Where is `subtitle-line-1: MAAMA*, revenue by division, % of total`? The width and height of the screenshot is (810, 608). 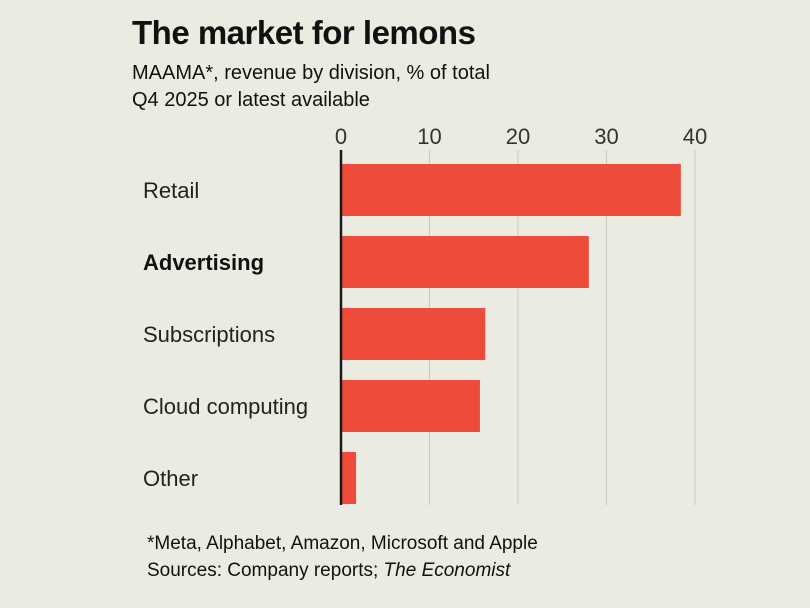 subtitle-line-1: MAAMA*, revenue by division, % of total is located at coordinates (311, 73).